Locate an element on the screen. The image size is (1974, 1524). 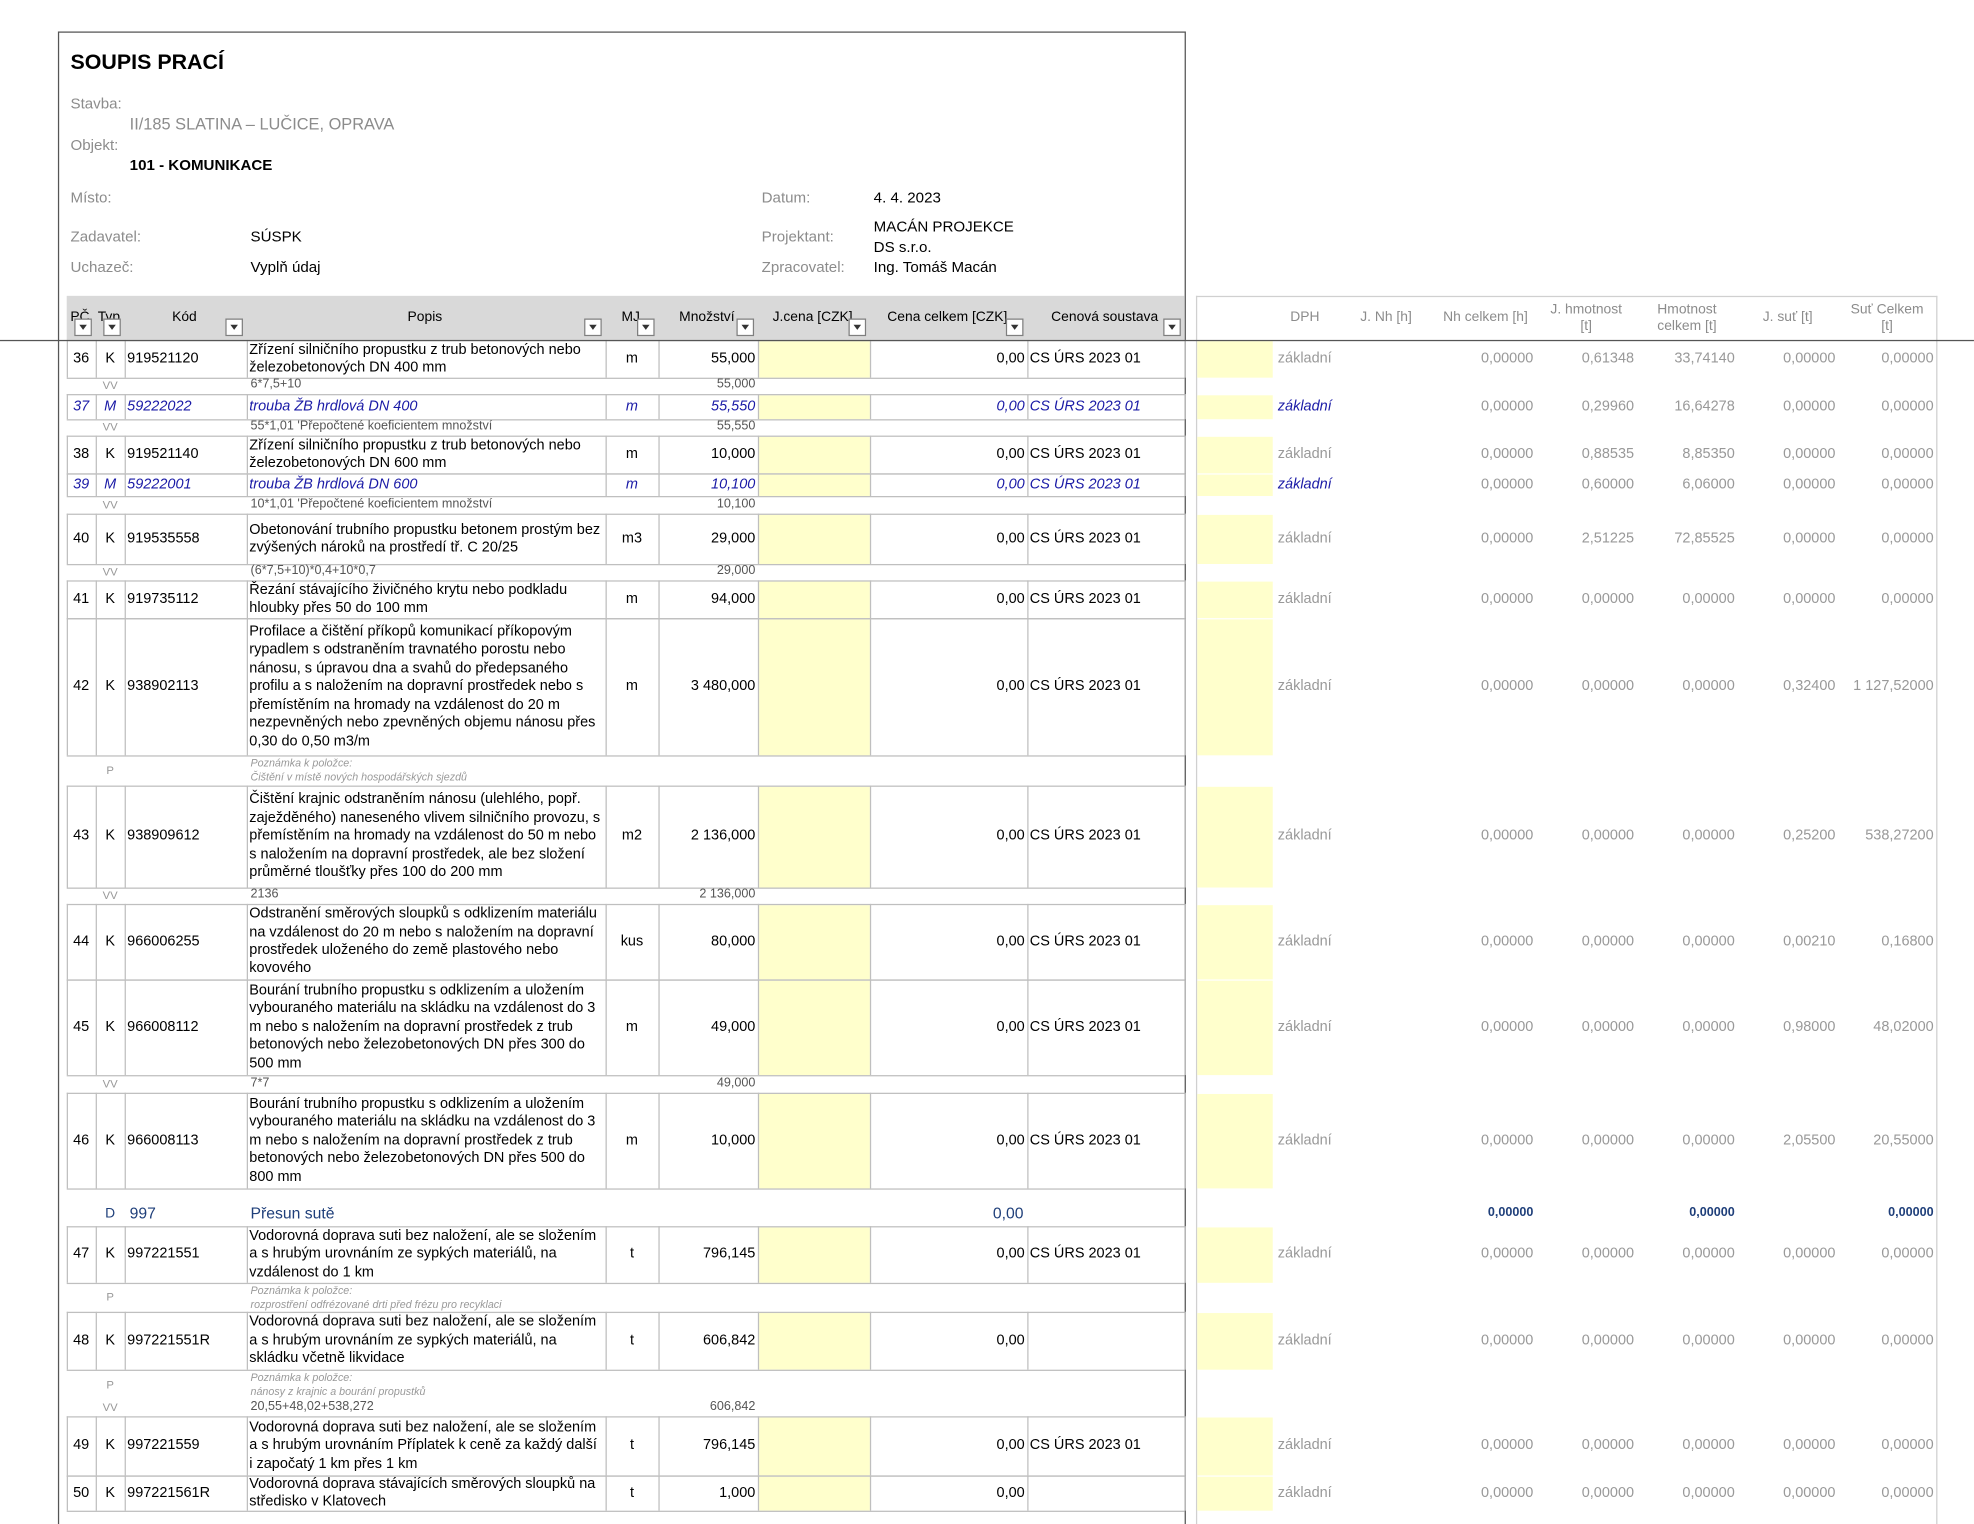
cell: 2,05500 is located at coordinates (1809, 1140).